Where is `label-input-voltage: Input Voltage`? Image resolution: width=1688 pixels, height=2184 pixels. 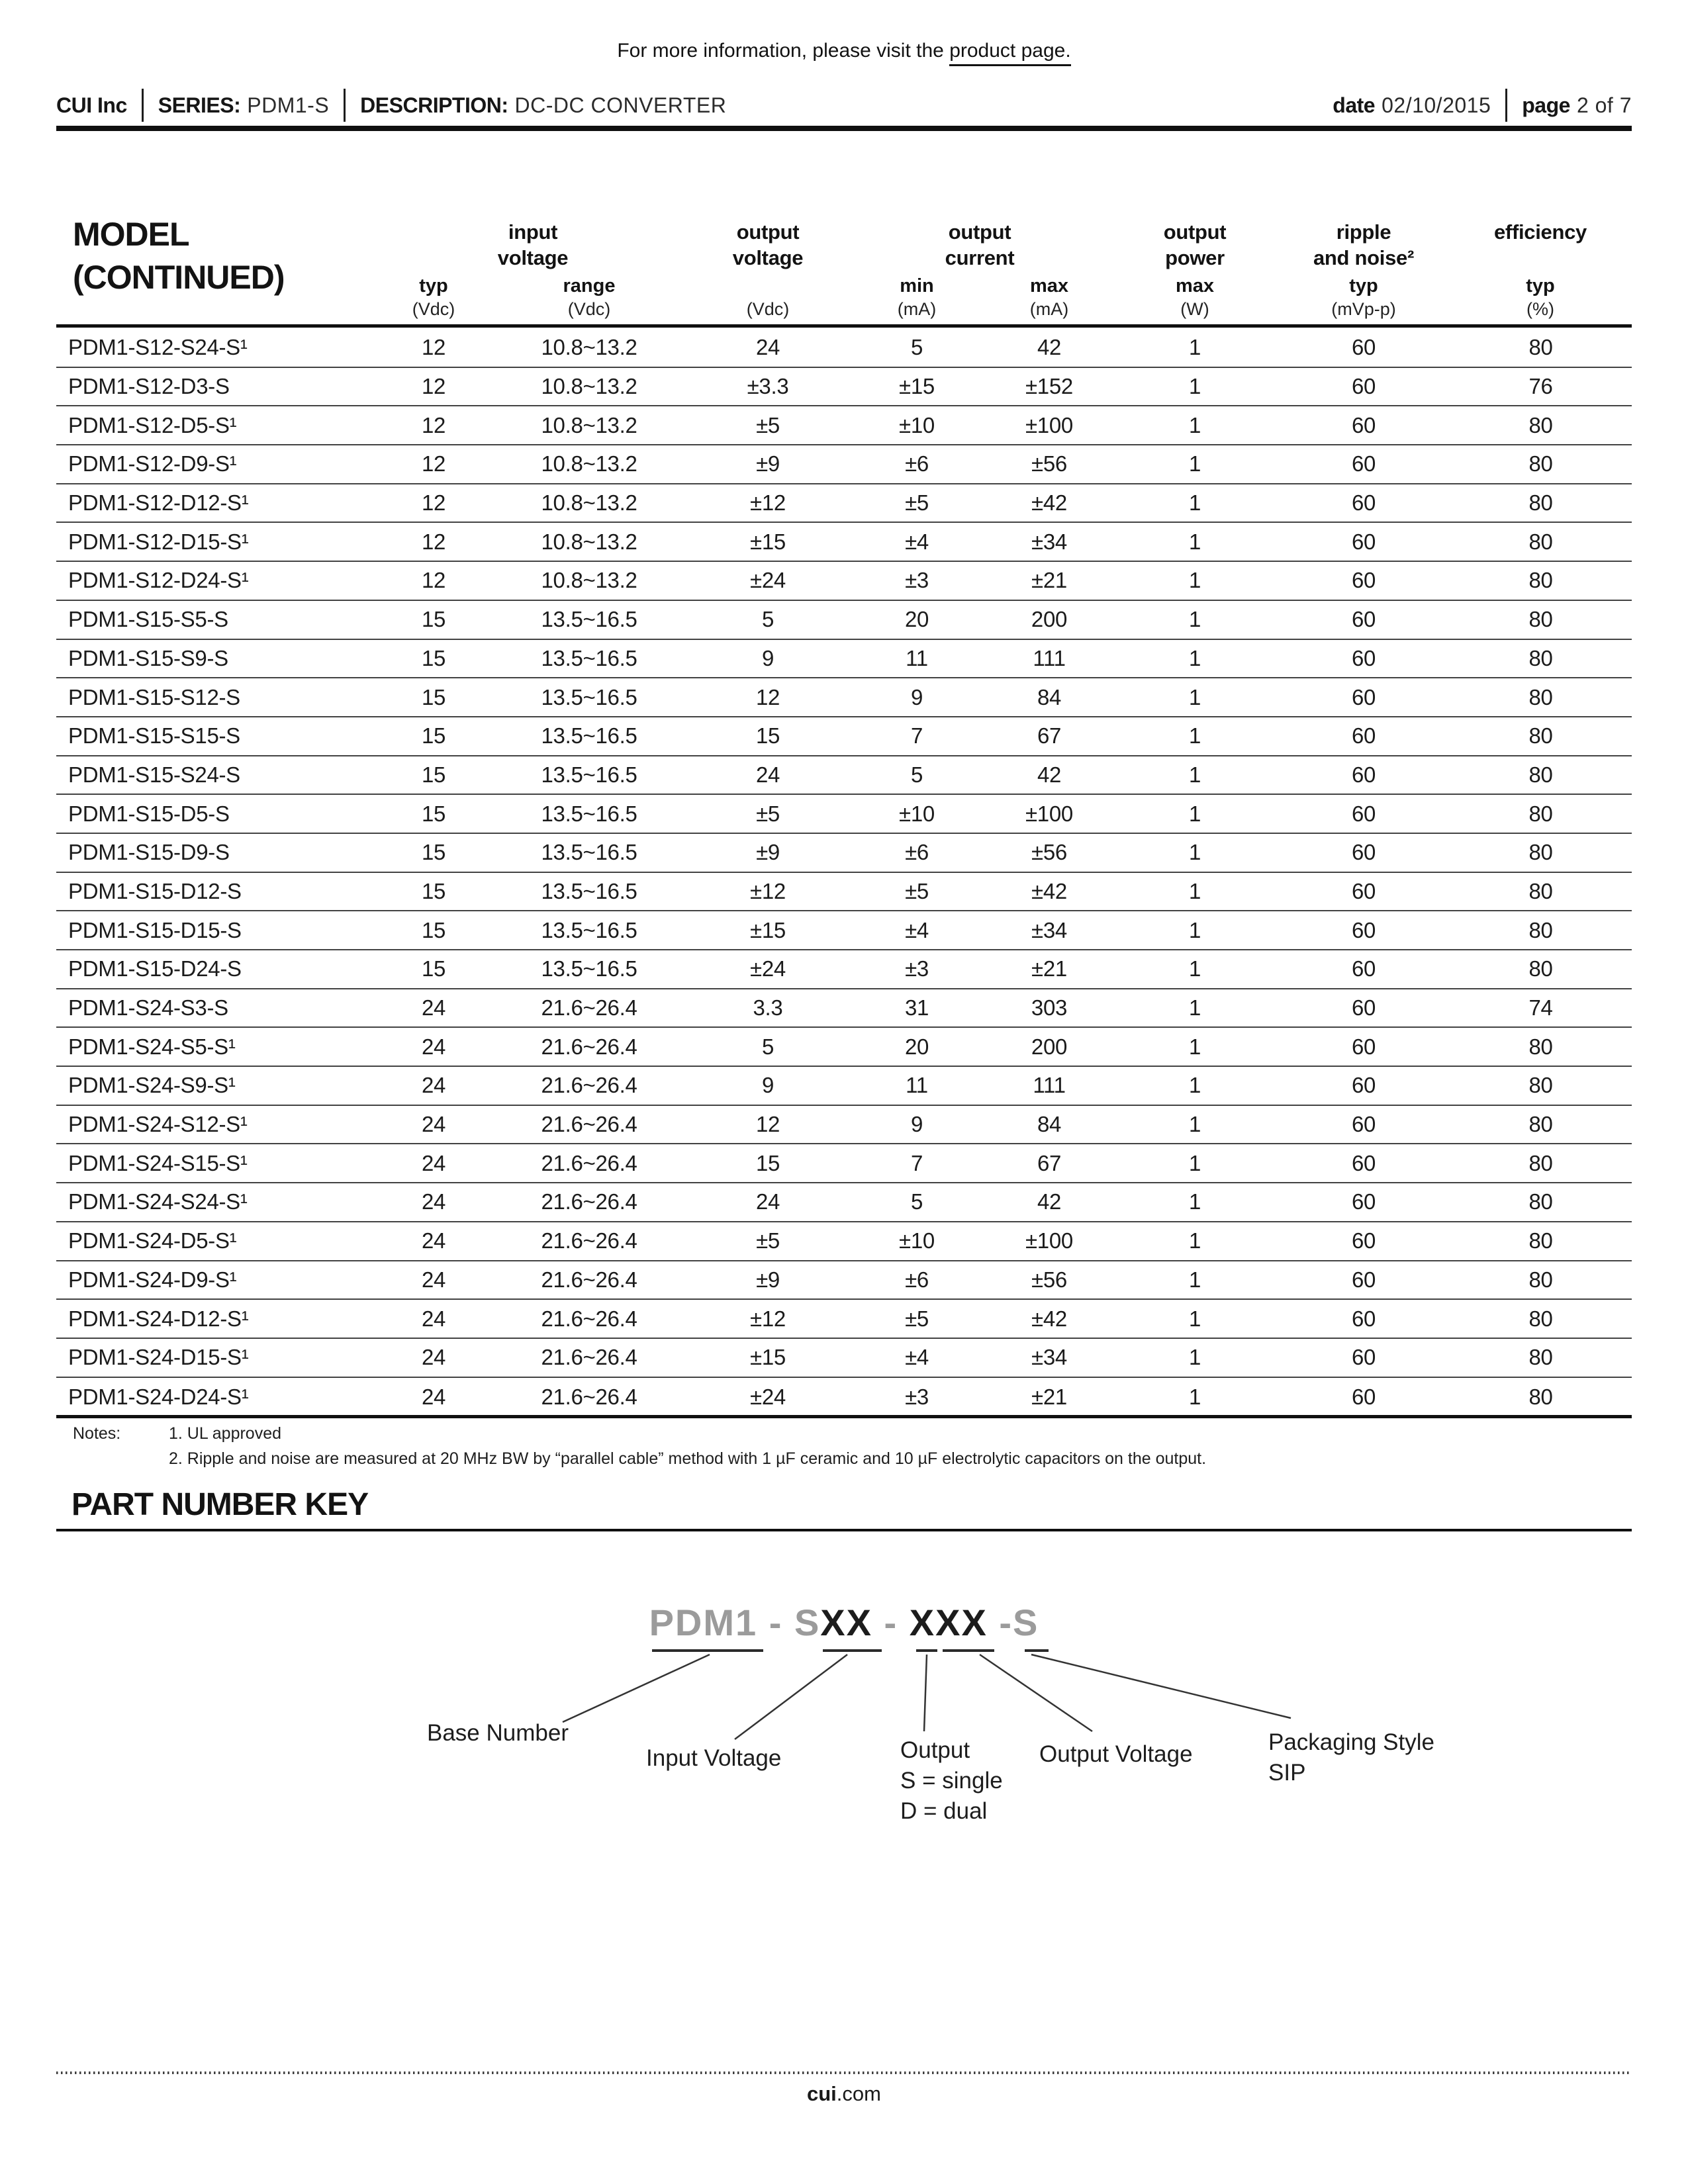
label-input-voltage: Input Voltage is located at coordinates (714, 1758).